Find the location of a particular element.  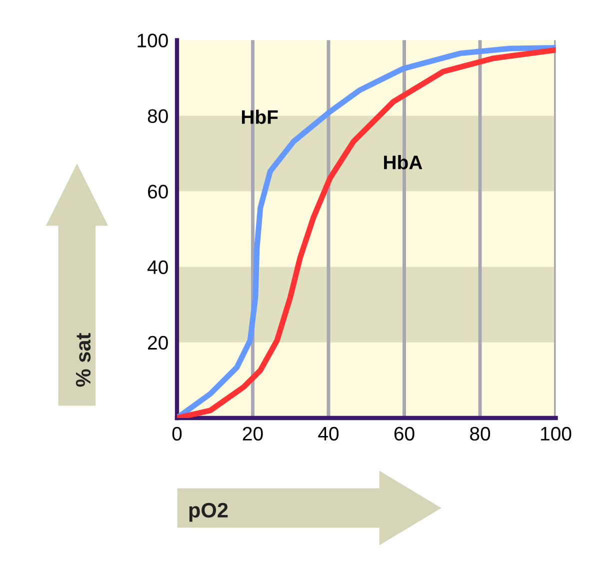

y-axis-title: % sat is located at coordinates (83, 360).